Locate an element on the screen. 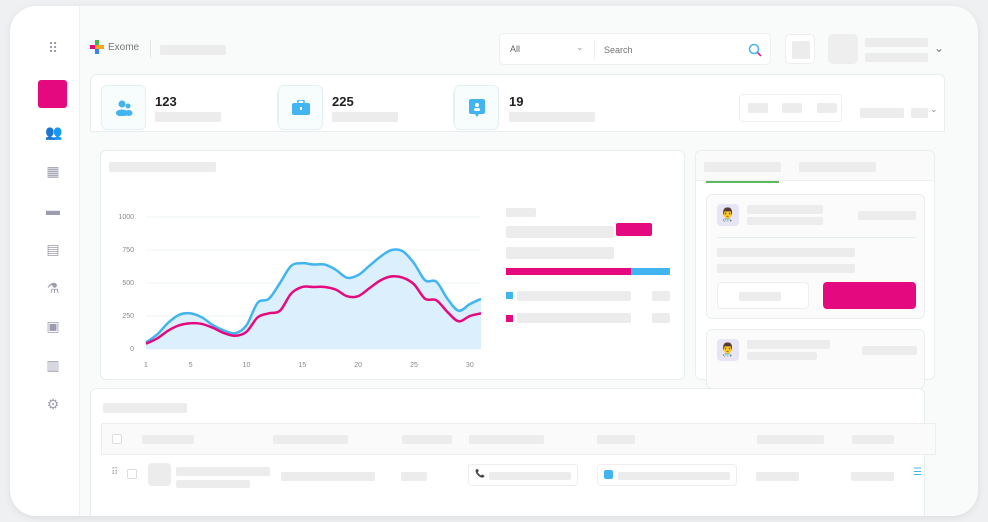  calendar-icon: ▦ is located at coordinates (53, 171).